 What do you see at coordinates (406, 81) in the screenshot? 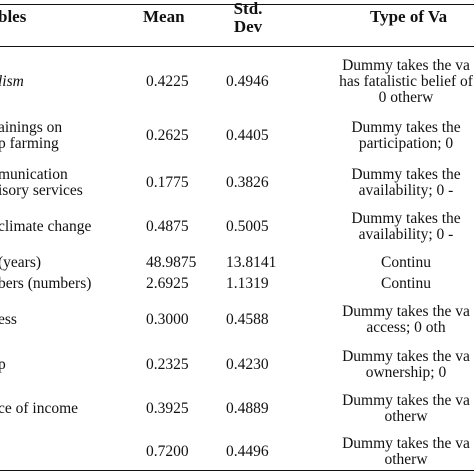
I see `row-1-type-line: has fatalistic belief of` at bounding box center [406, 81].